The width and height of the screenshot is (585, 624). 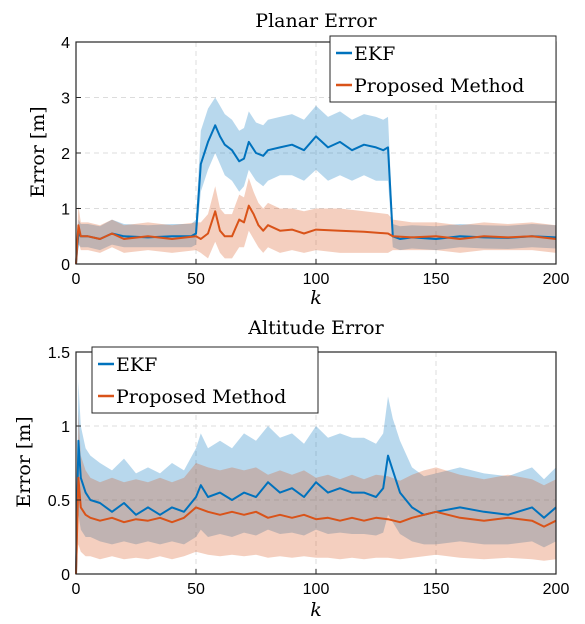 What do you see at coordinates (315, 328) in the screenshot?
I see `chart-title: Altitude Error` at bounding box center [315, 328].